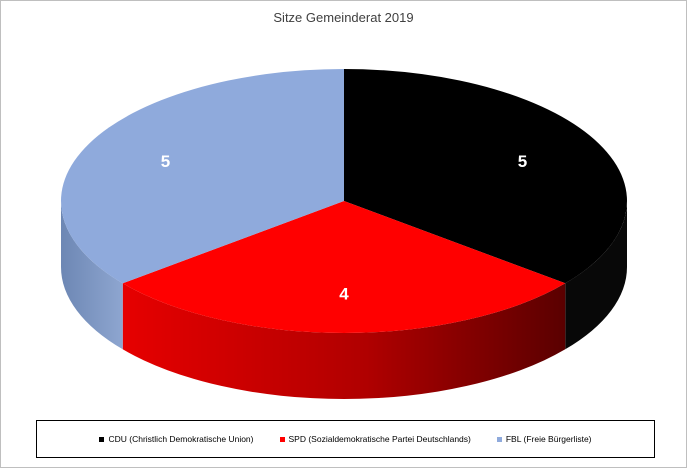 This screenshot has height=468, width=687. I want to click on legend-label-cdu: CDU (Christlich Demokratische Union), so click(181, 439).